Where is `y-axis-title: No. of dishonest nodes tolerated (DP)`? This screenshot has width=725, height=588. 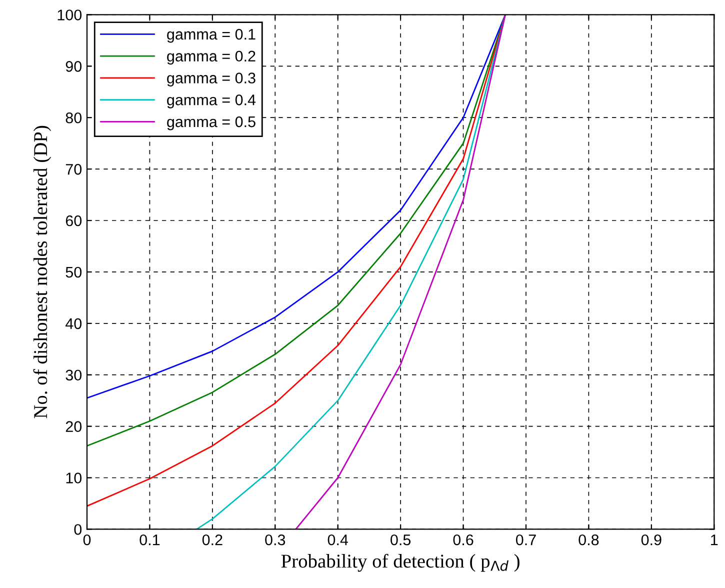
y-axis-title: No. of dishonest nodes tolerated (DP) is located at coordinates (42, 272).